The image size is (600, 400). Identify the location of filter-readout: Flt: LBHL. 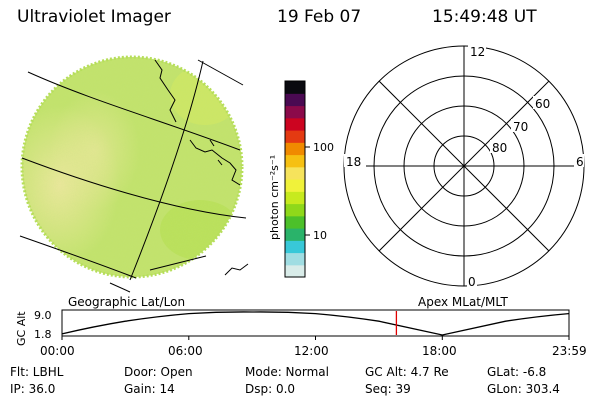
(37, 372).